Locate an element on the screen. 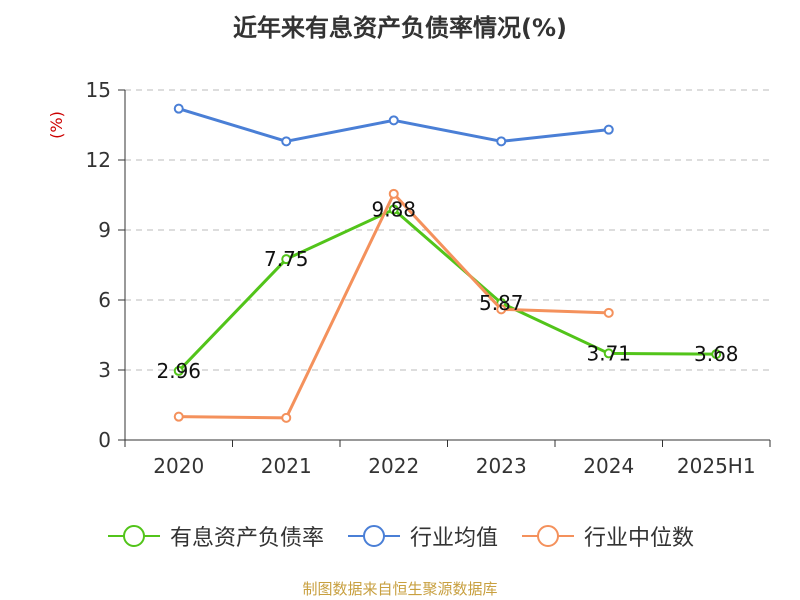 This screenshot has height=600, width=800. x-tick-label: 2024 is located at coordinates (608, 466).